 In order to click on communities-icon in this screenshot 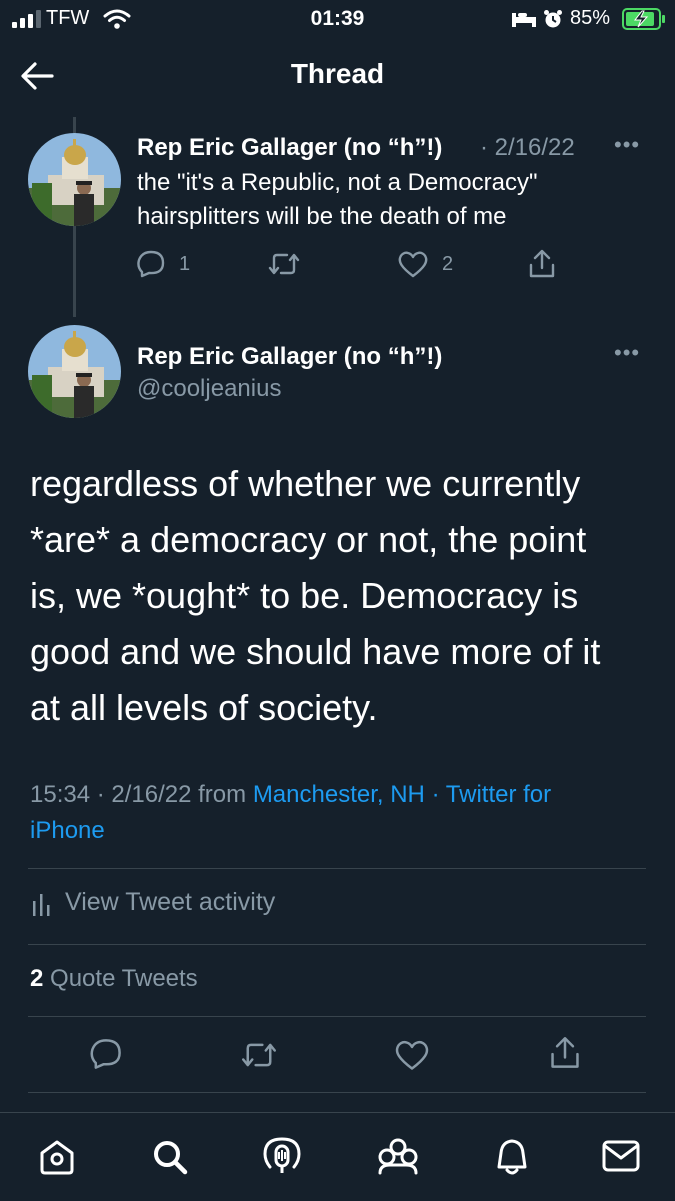, I will do `click(398, 1156)`.